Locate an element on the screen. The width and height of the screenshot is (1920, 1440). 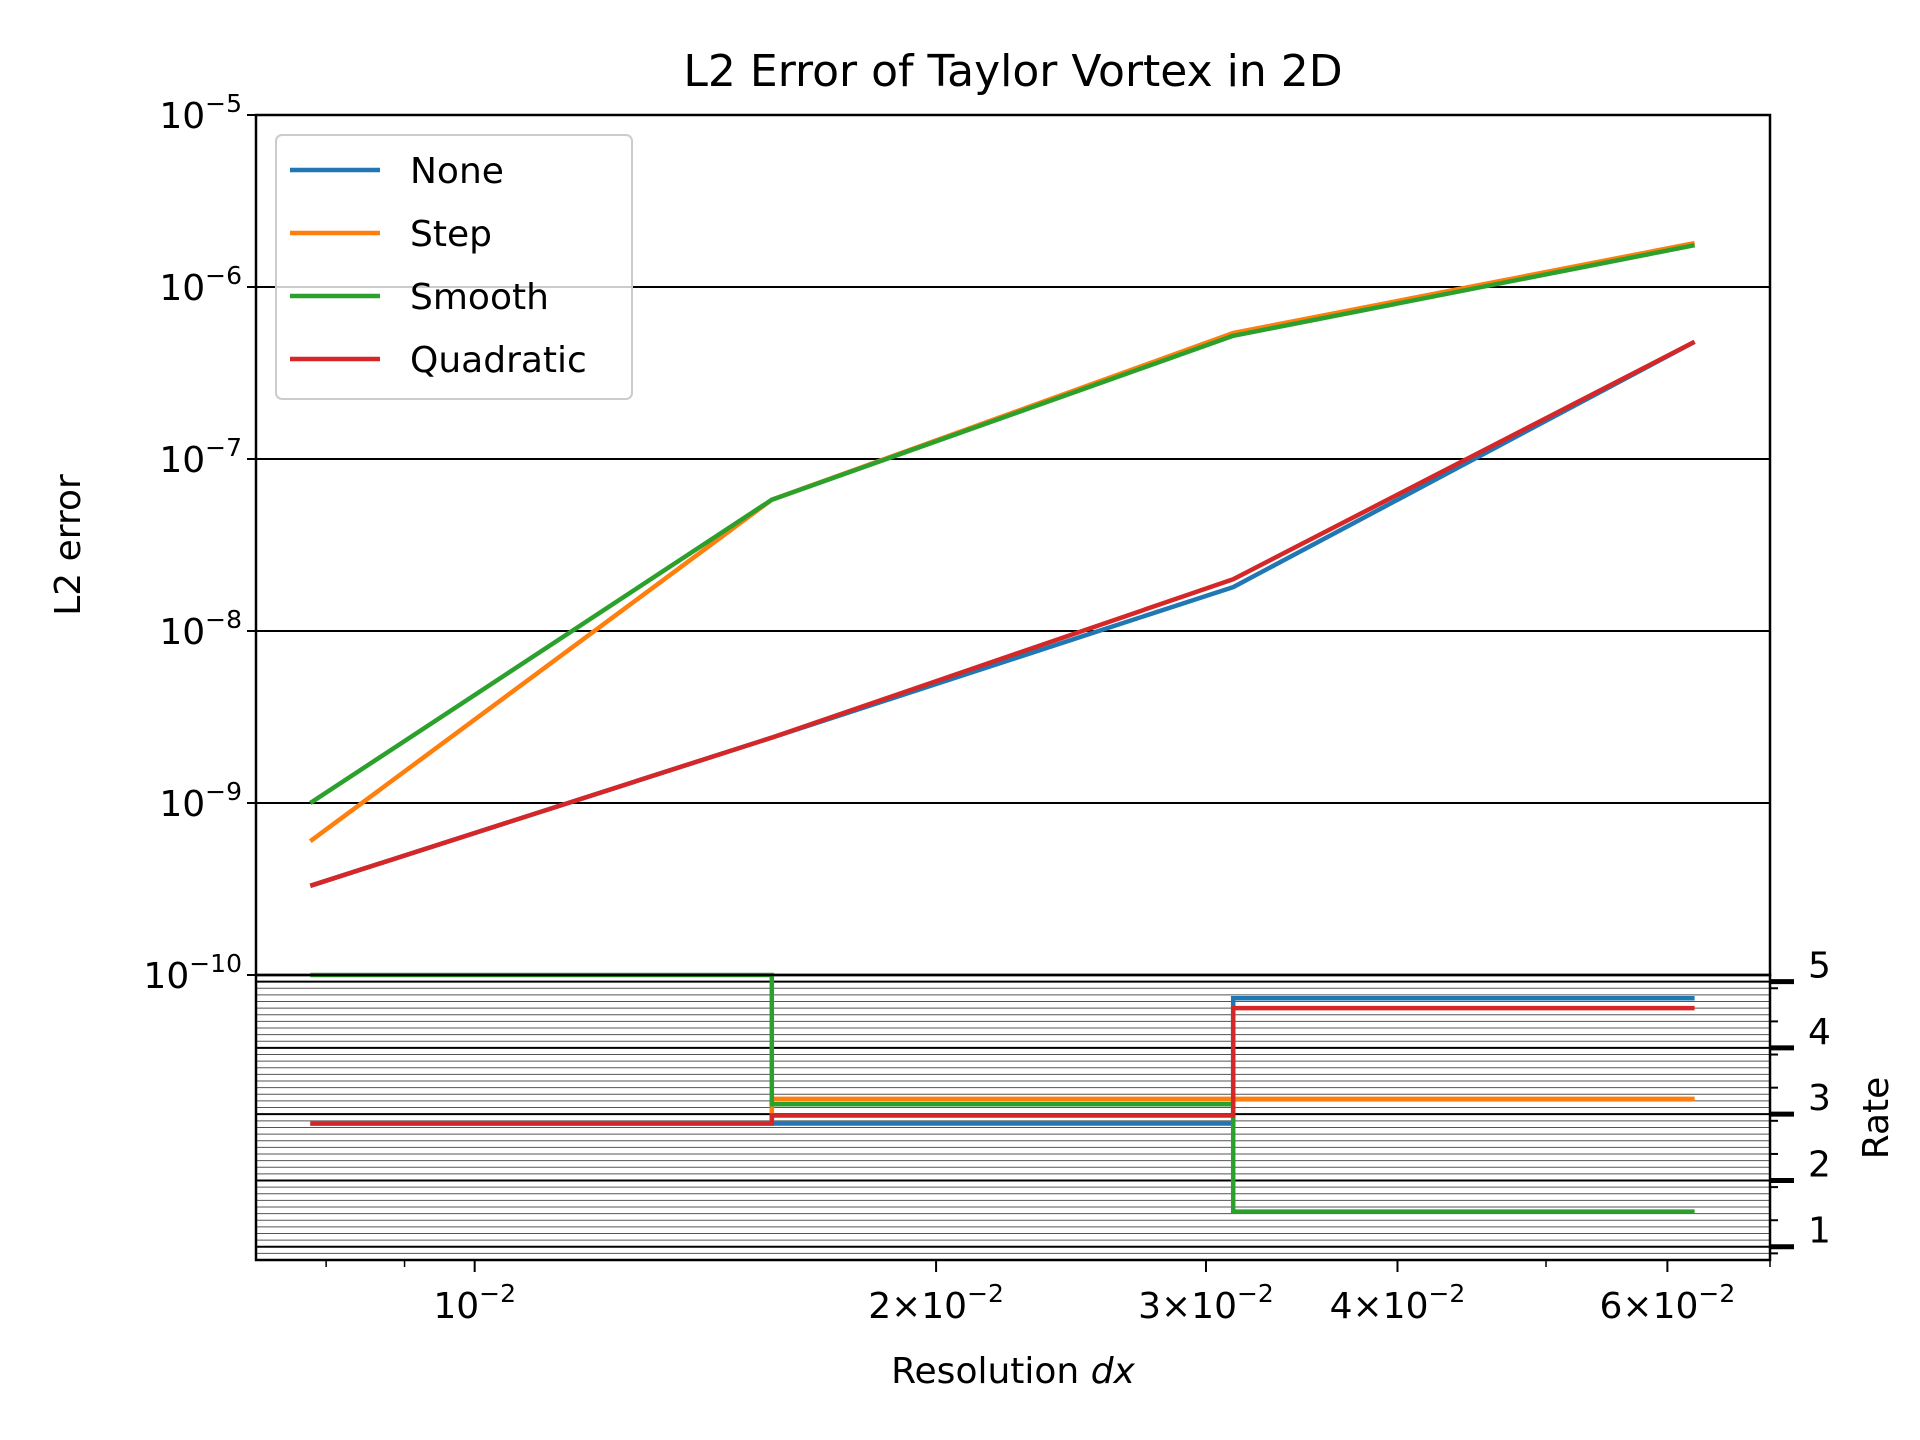
xtick-label: 4×10⁻² is located at coordinates (1398, 1303).